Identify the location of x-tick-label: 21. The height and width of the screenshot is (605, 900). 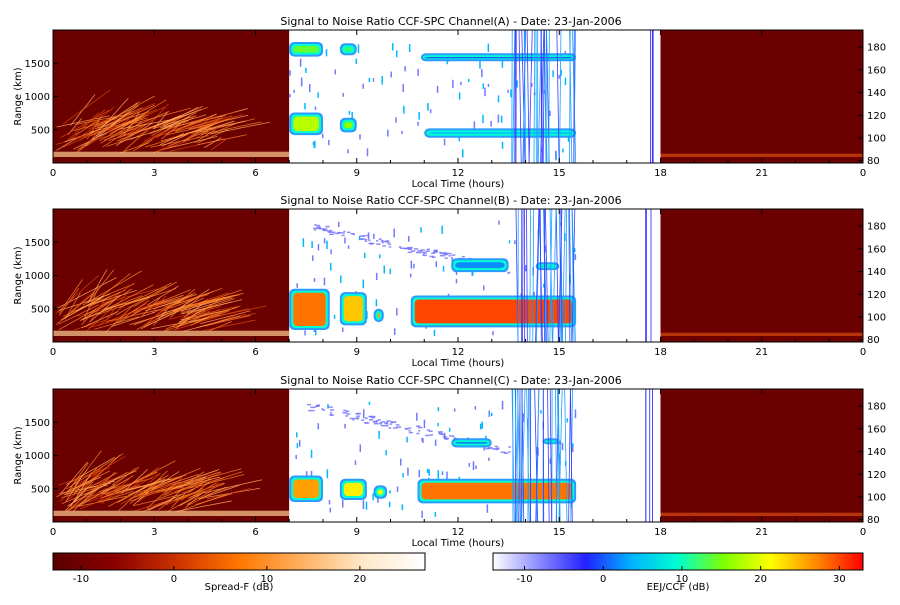
(761, 173).